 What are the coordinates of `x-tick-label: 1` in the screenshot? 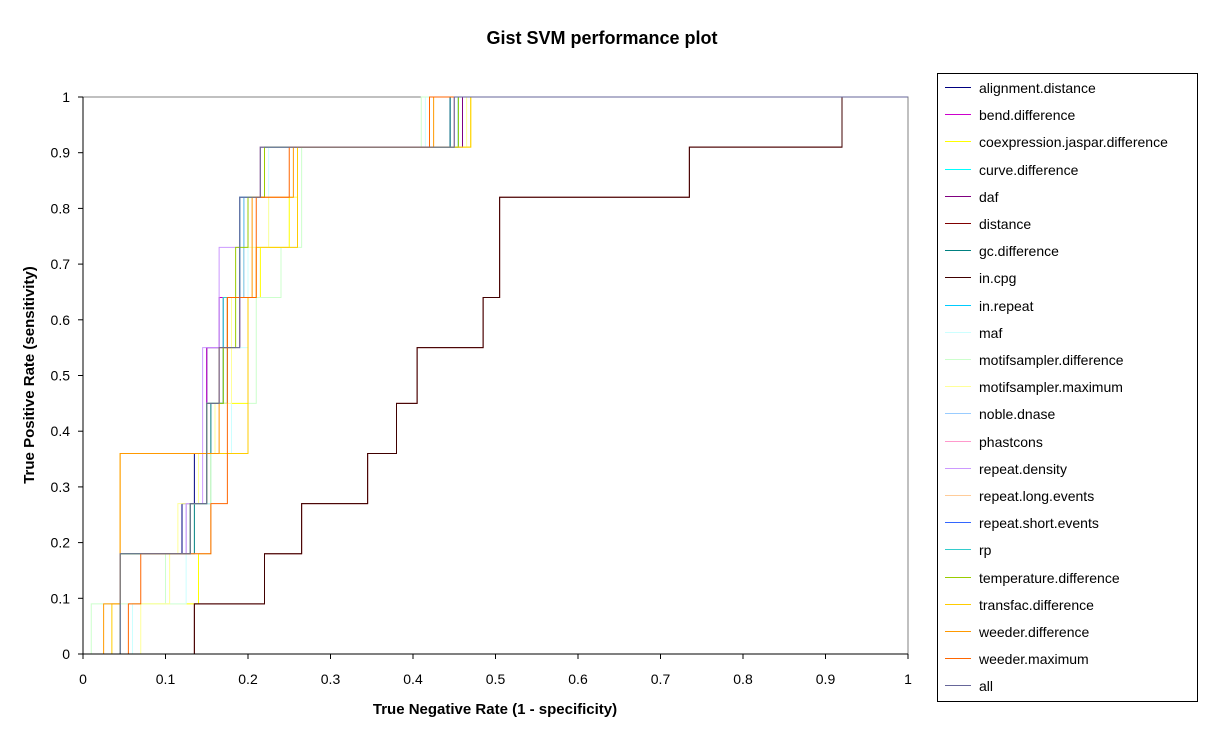 It's located at (908, 679).